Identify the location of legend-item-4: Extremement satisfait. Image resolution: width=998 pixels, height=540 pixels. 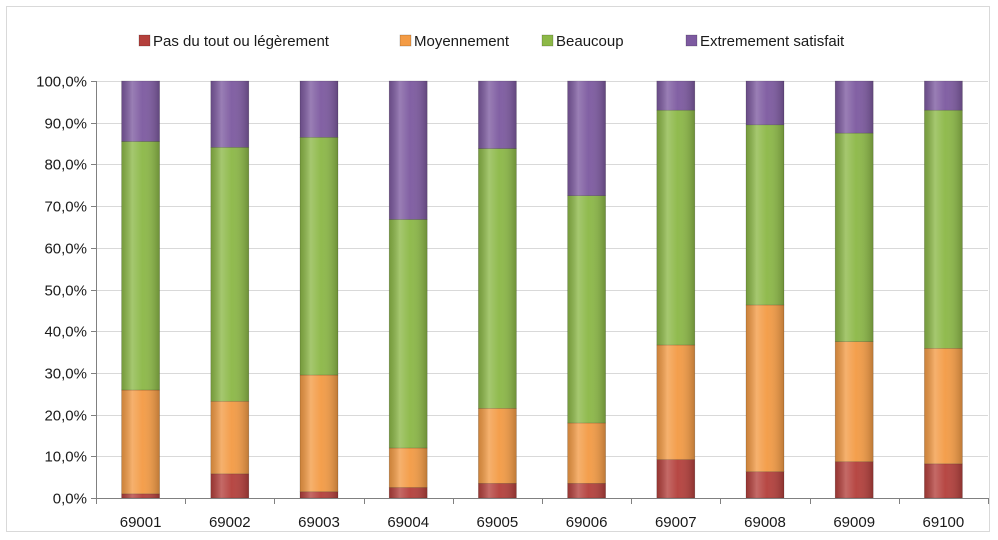
(765, 41).